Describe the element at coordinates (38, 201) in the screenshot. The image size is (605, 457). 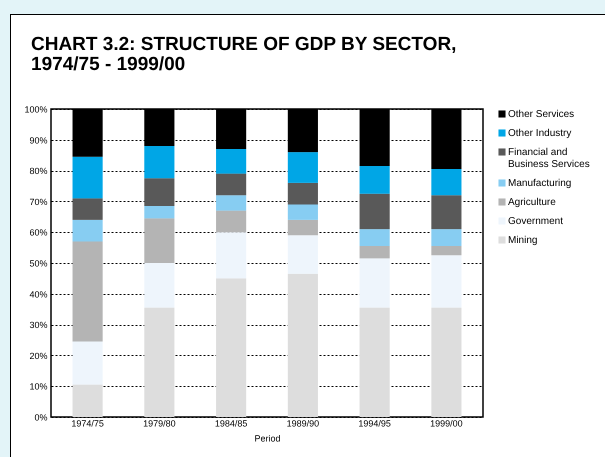
I see `y-tick-label: 70%` at that location.